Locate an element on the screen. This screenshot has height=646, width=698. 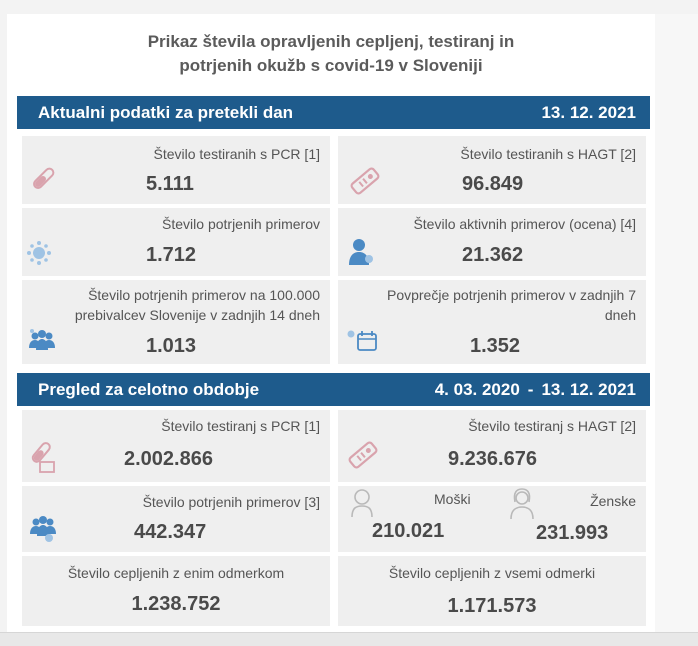
card-overall-gender: Moški 210.021 Ženske 231.993 is located at coordinates (492, 519).